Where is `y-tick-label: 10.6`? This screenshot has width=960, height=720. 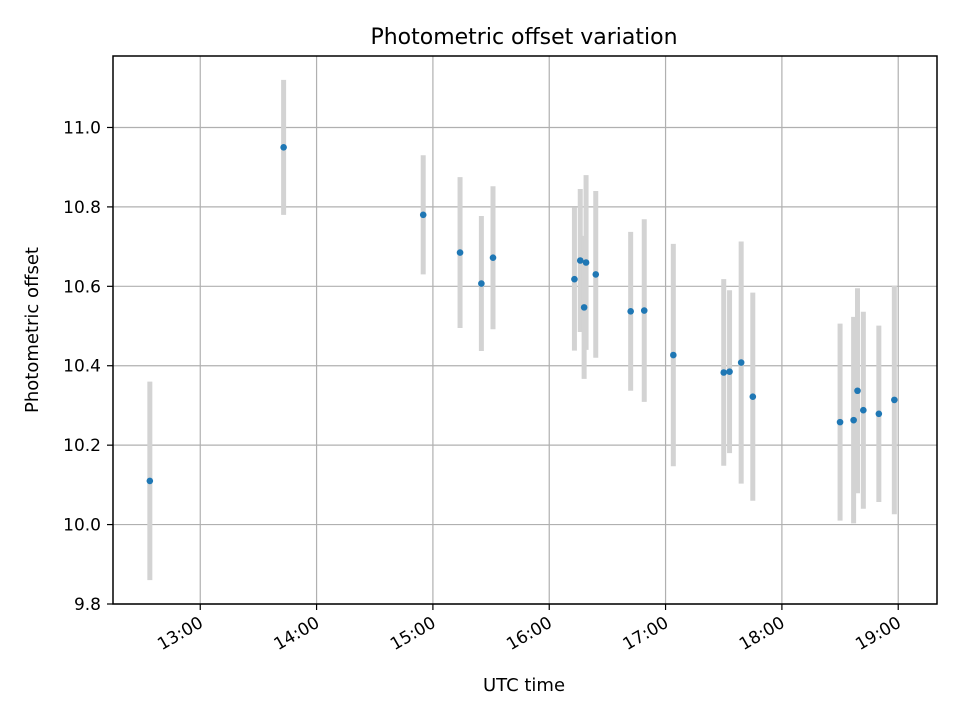
y-tick-label: 10.6 is located at coordinates (82, 287).